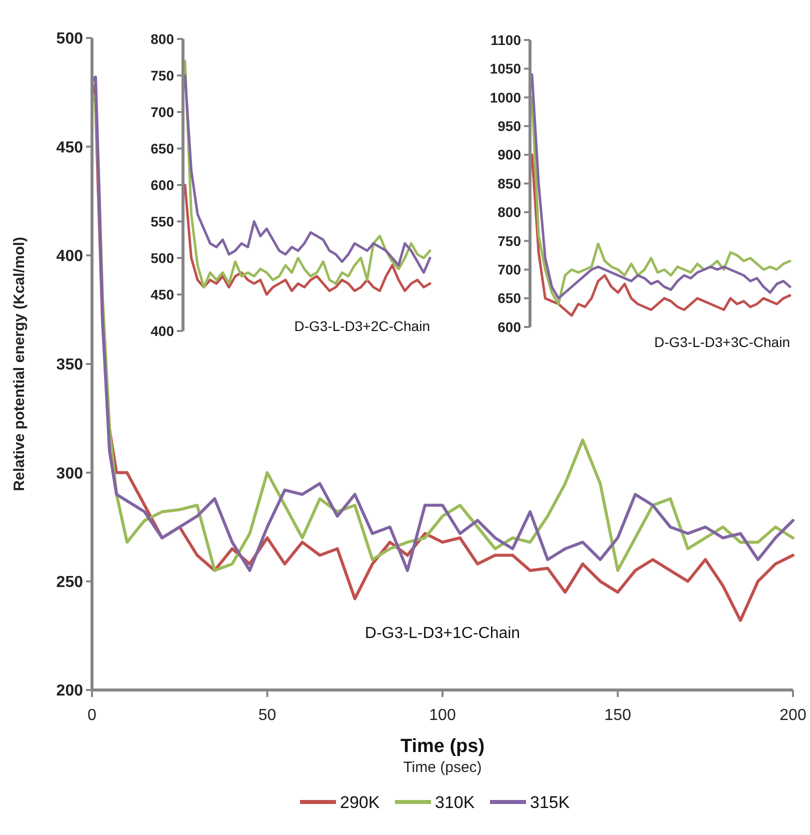 This screenshot has width=810, height=835. I want to click on x-tick-label: 200, so click(793, 715).